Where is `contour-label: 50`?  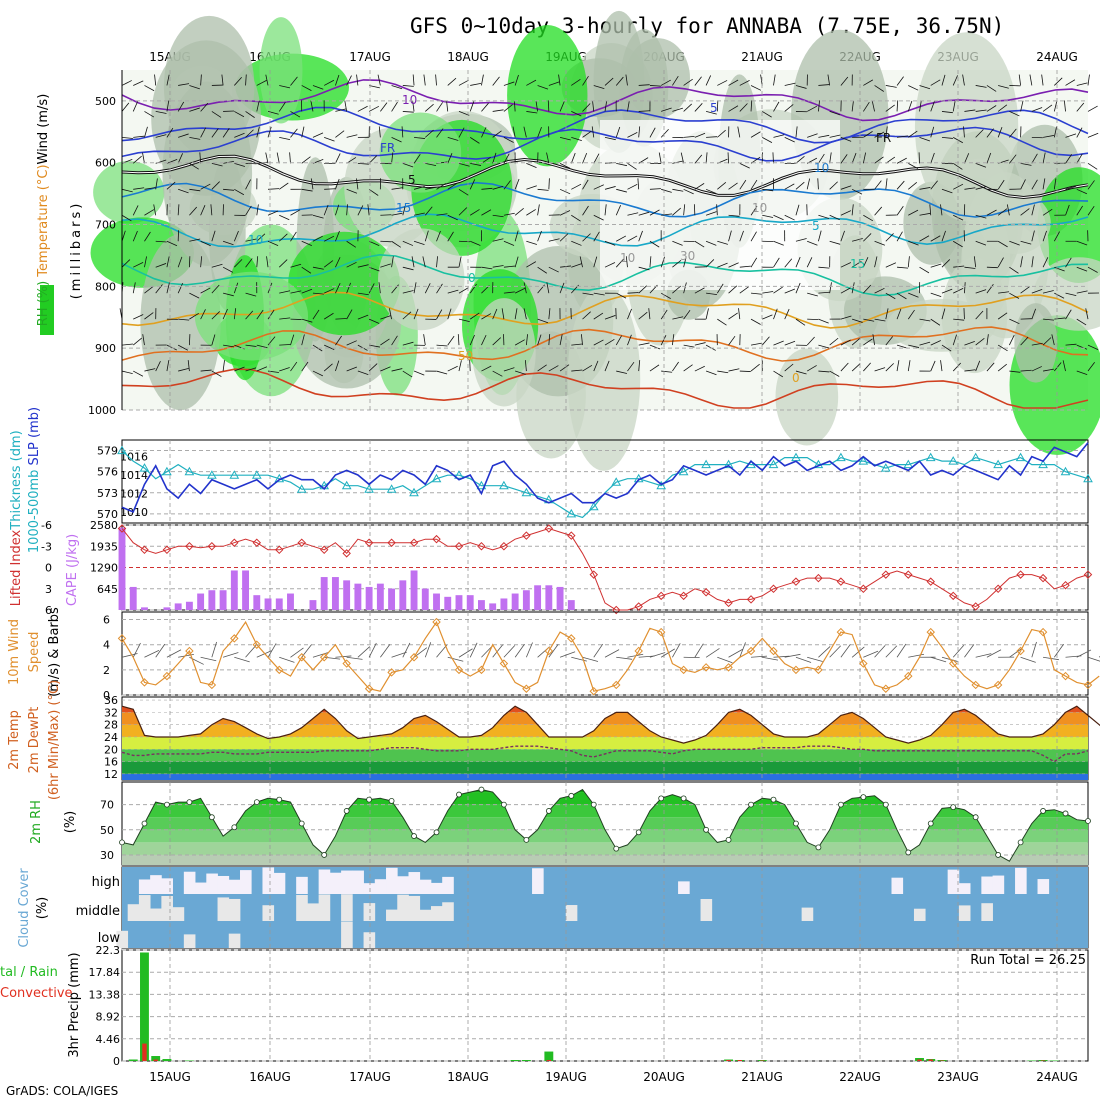 contour-label: 50 is located at coordinates (465, 356).